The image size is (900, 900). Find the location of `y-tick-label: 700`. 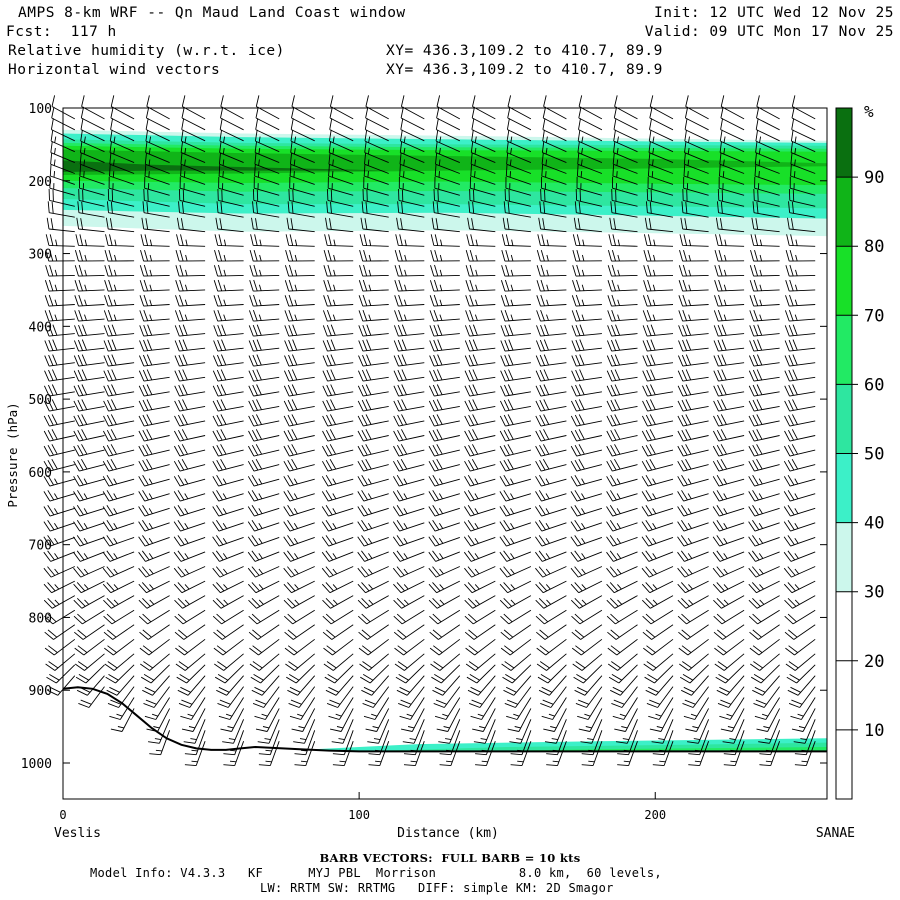

y-tick-label: 700 is located at coordinates (40, 546).